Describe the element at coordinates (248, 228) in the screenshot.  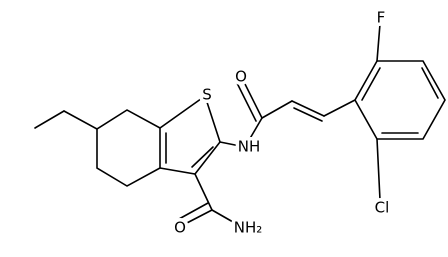
I see `atom-label: NH₂` at that location.